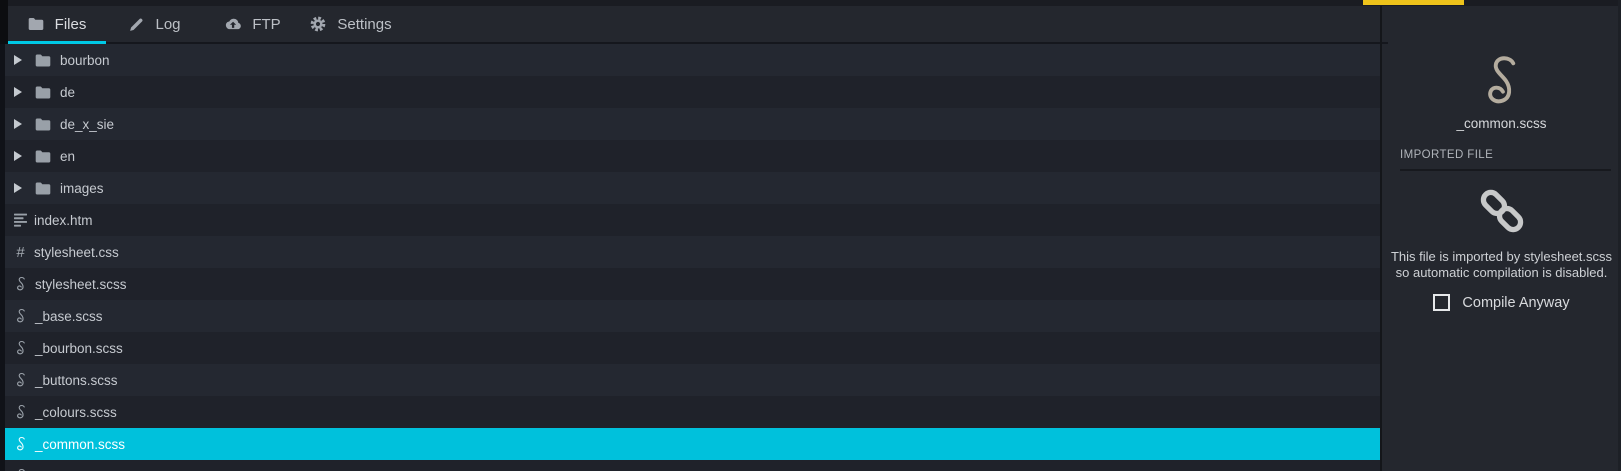 The height and width of the screenshot is (471, 1621). Describe the element at coordinates (87, 124) in the screenshot. I see `file-name: de_x_sie` at that location.